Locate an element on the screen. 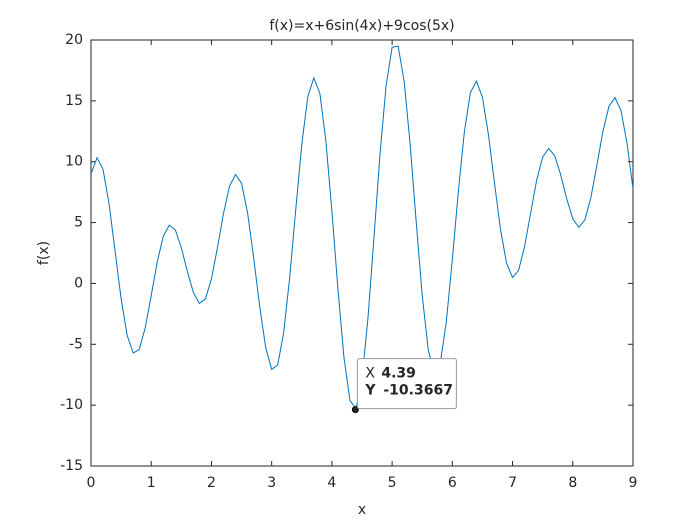 This screenshot has width=700, height=525. datatip-x-value: 4.39 is located at coordinates (398, 374).